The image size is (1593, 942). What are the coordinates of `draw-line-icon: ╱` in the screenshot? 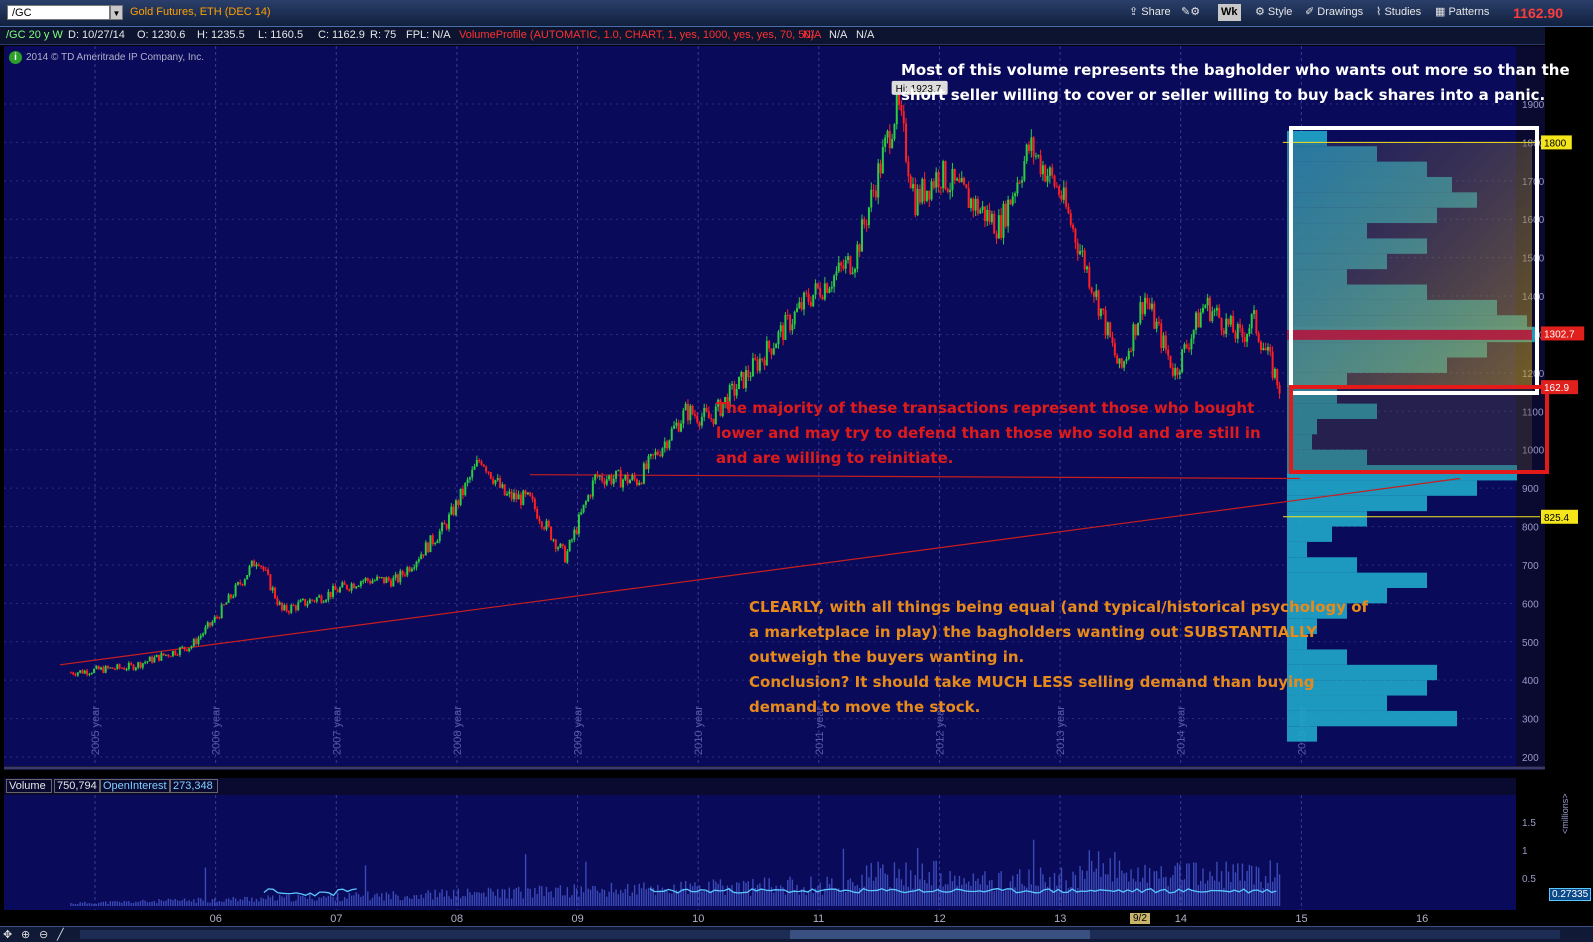 It's located at (60, 935).